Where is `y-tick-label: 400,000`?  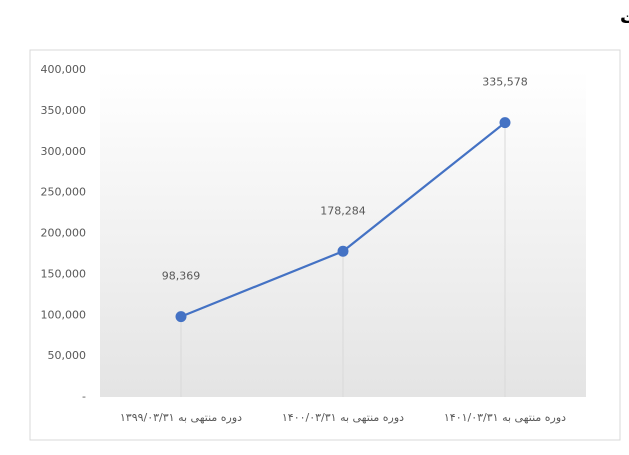
y-tick-label: 400,000 is located at coordinates (64, 69).